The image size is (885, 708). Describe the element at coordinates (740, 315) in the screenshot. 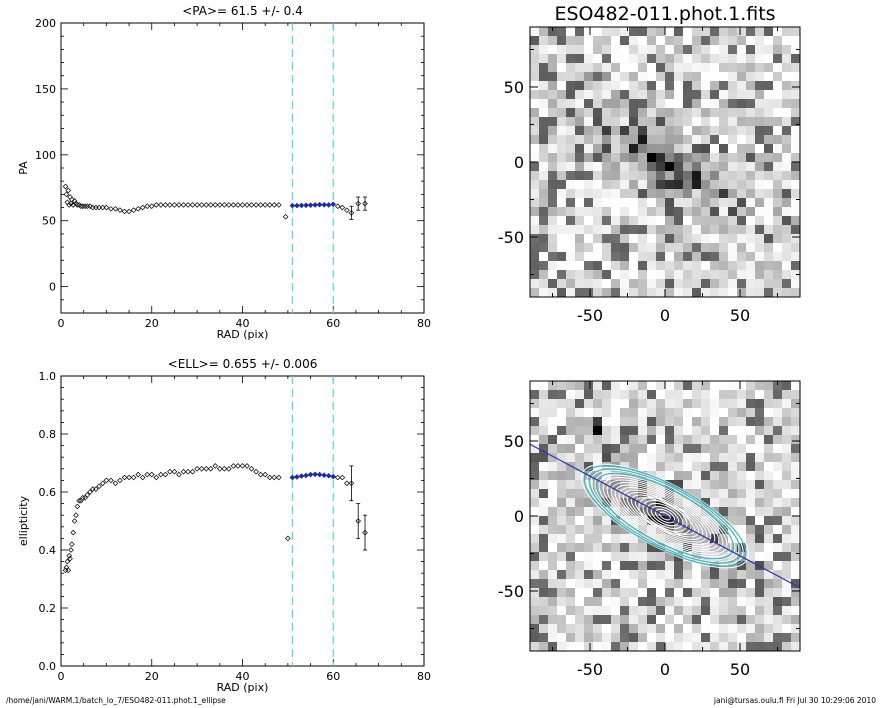

I see `x-tick-label: 50` at that location.